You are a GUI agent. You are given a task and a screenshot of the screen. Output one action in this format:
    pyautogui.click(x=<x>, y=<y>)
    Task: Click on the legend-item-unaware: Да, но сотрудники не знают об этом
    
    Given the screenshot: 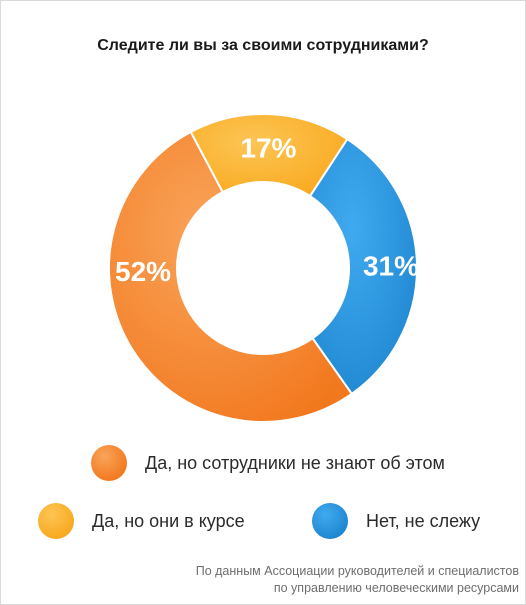 What is the action you would take?
    pyautogui.click(x=268, y=463)
    